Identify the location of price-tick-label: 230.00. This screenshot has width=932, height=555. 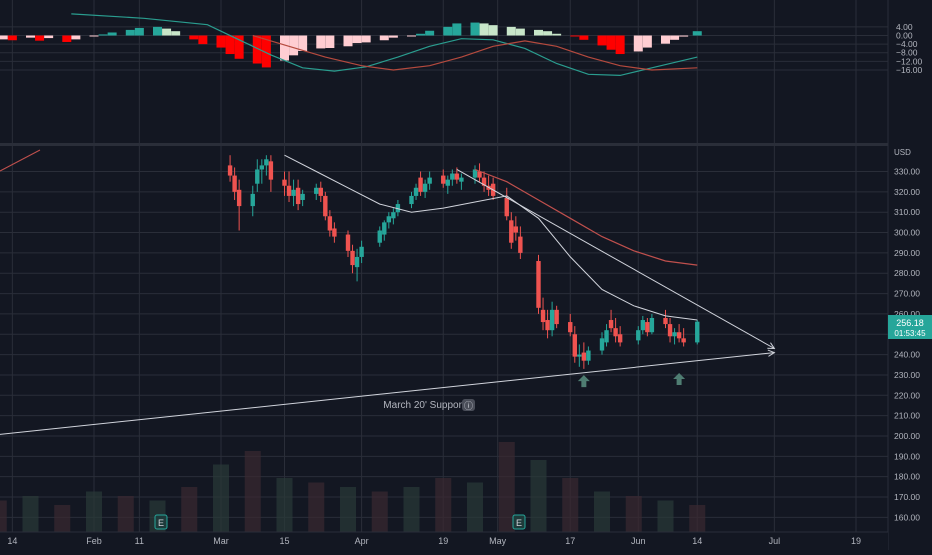
(907, 375).